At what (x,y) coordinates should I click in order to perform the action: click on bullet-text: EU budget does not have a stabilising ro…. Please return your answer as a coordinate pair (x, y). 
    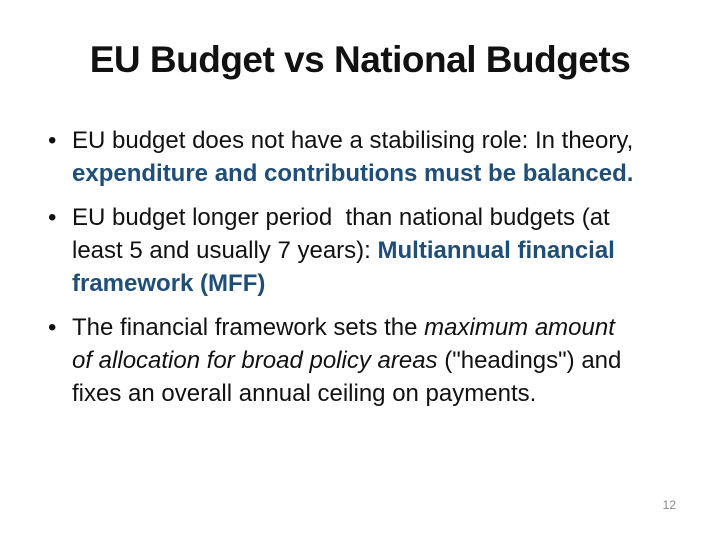
    Looking at the image, I should click on (356, 157).